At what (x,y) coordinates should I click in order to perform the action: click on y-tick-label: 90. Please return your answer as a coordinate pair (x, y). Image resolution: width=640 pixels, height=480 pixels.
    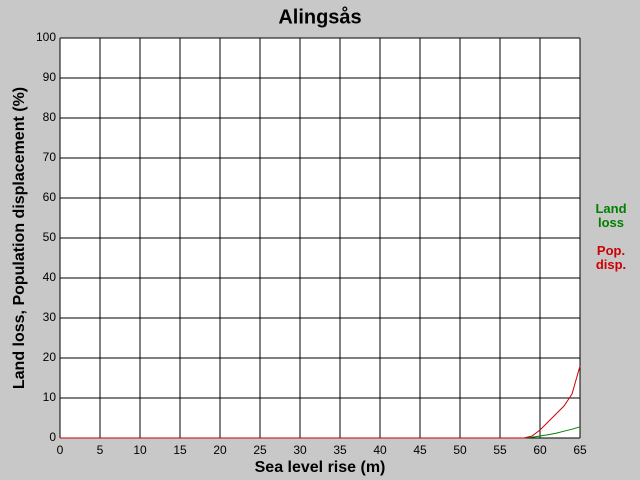
    Looking at the image, I should click on (50, 77).